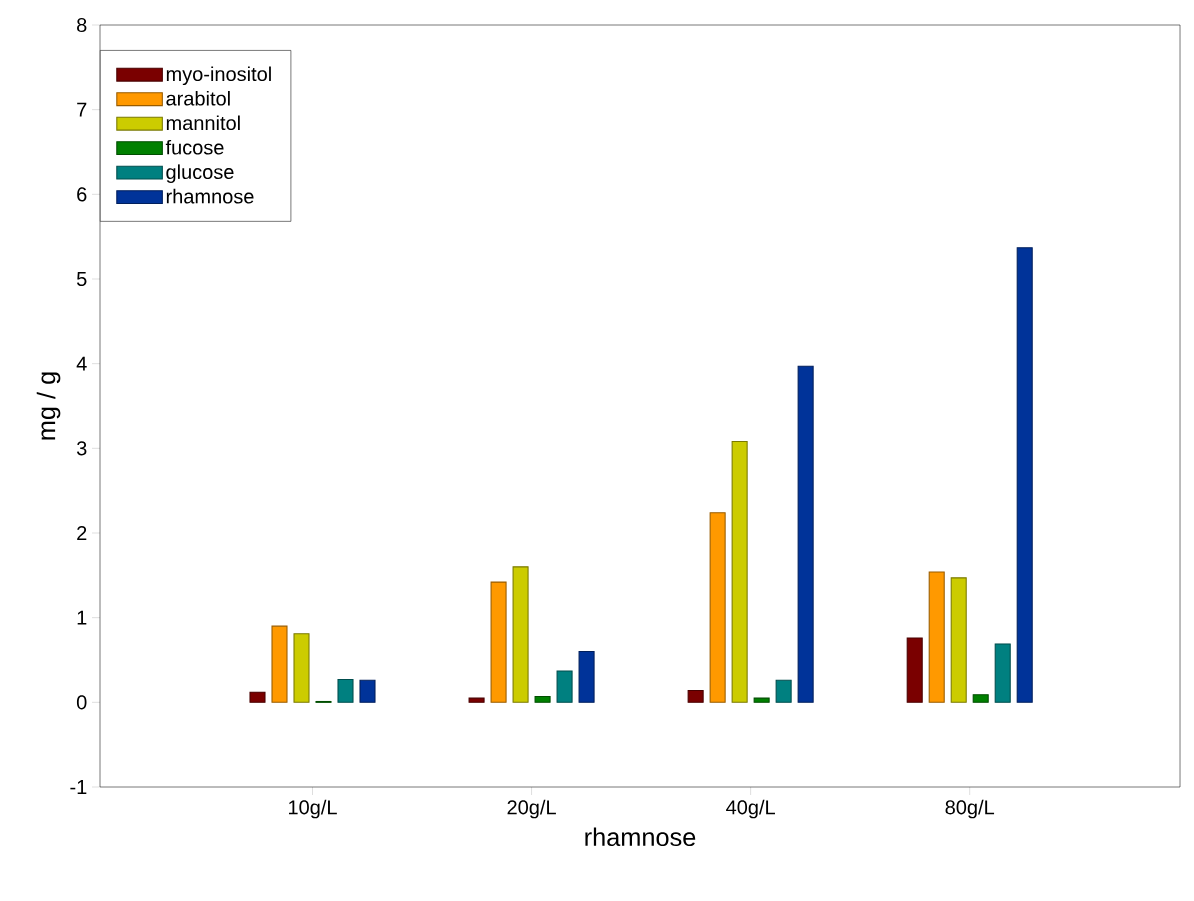  What do you see at coordinates (750, 809) in the screenshot?
I see `x-tick-label: 40g/L` at bounding box center [750, 809].